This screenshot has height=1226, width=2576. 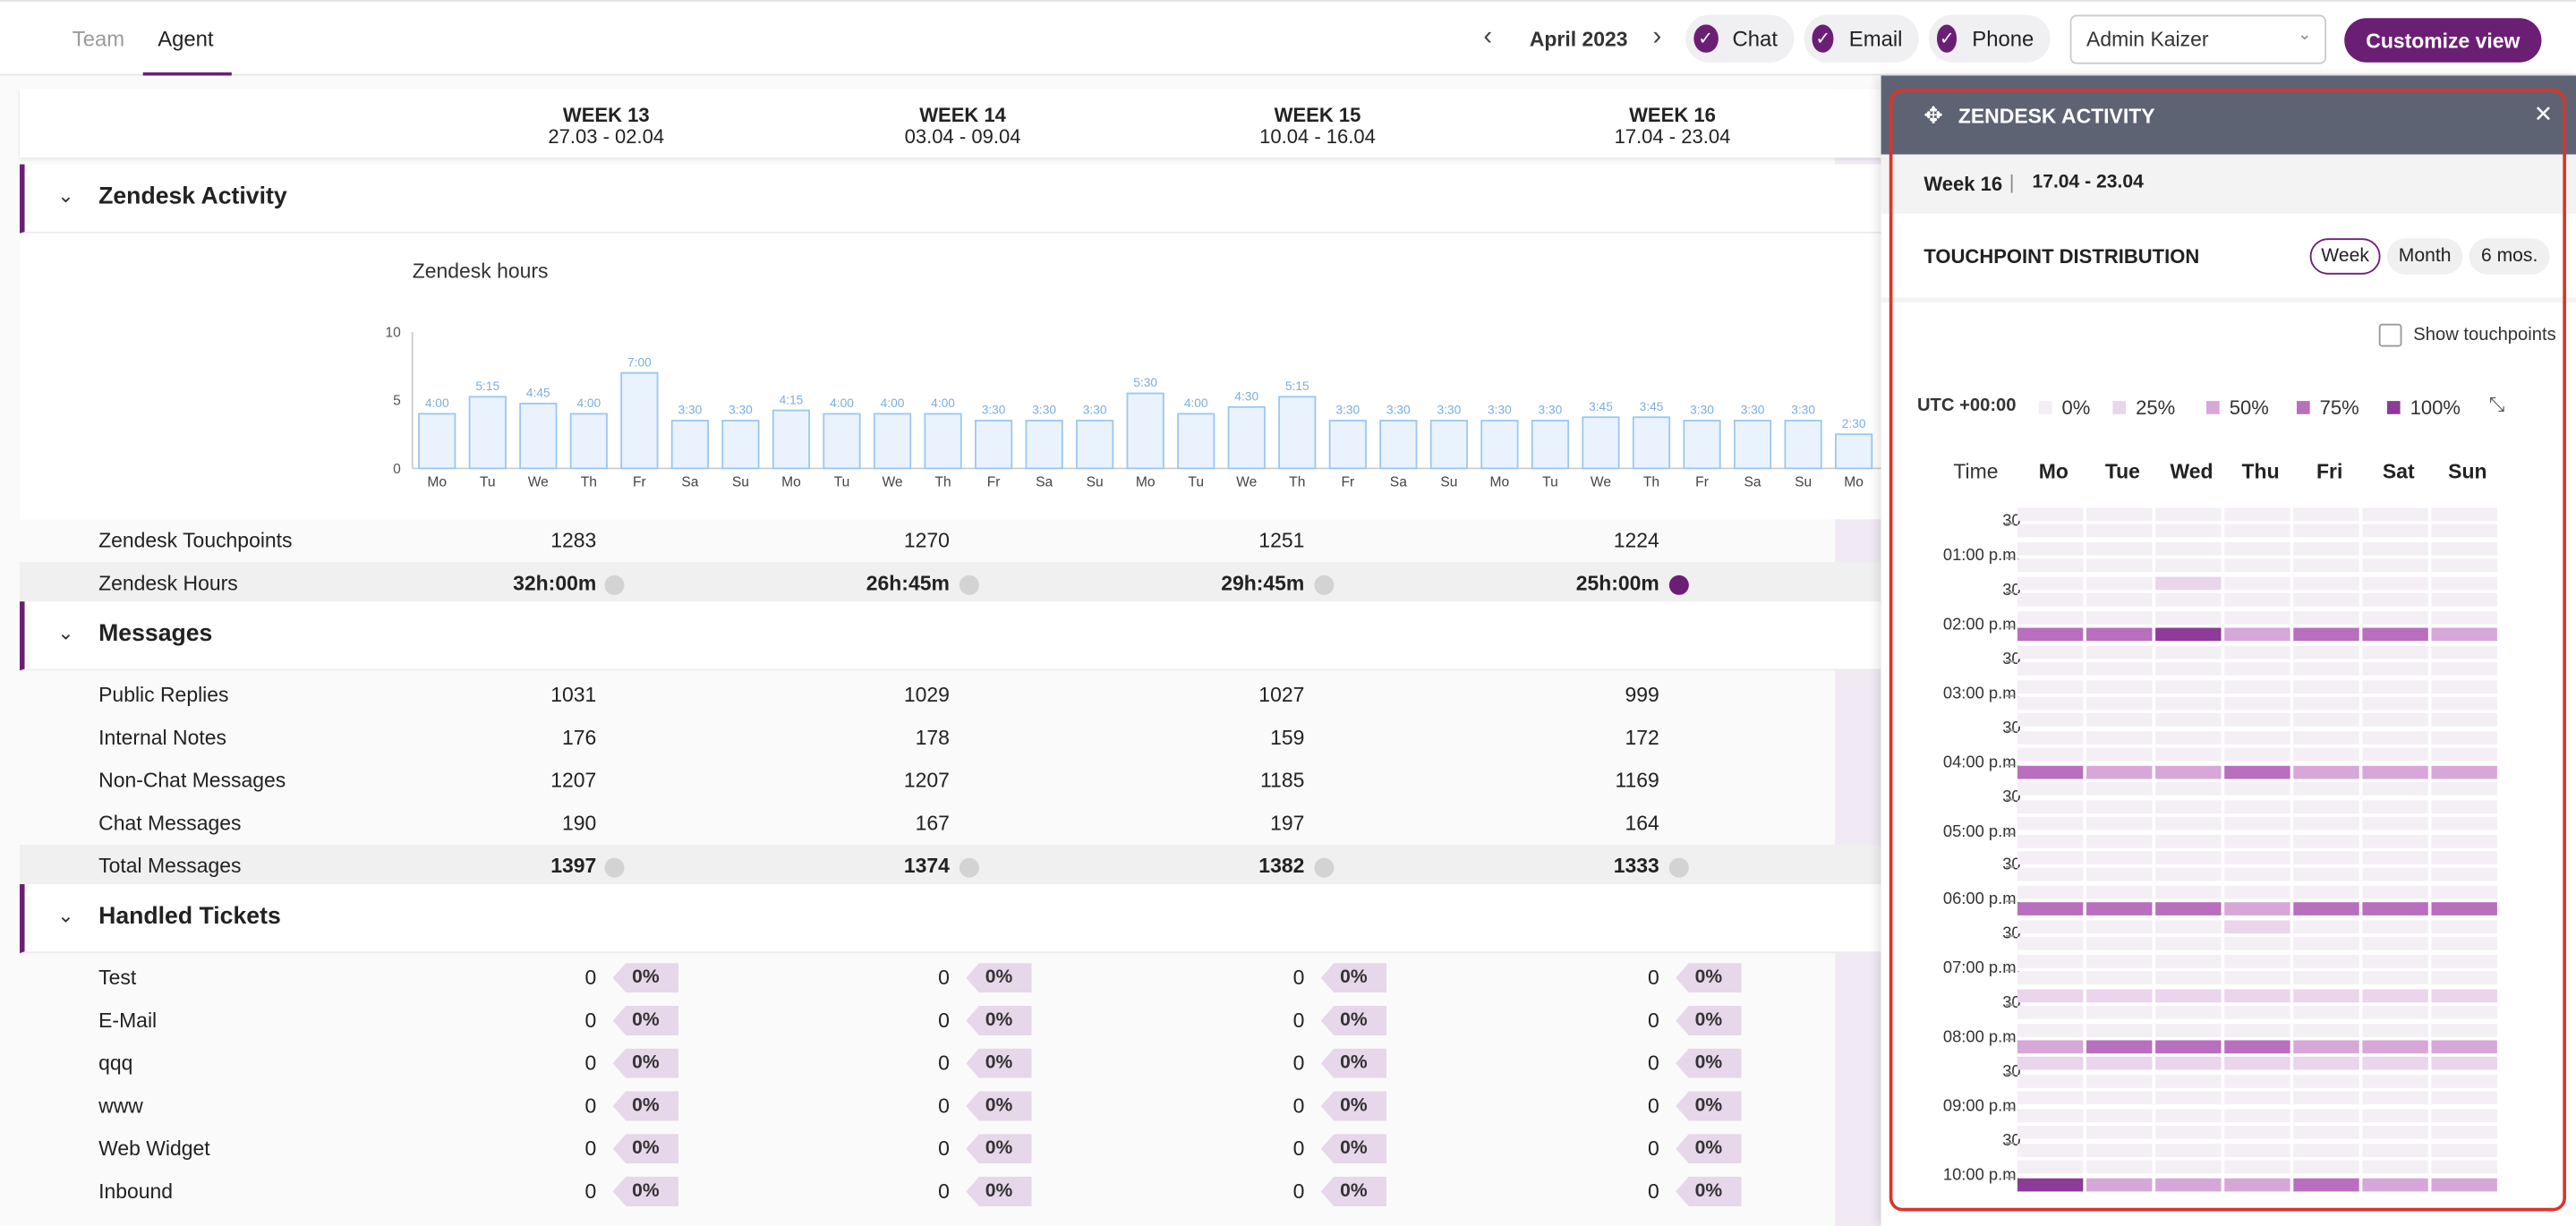 I want to click on x-tick-label: We, so click(x=1246, y=482).